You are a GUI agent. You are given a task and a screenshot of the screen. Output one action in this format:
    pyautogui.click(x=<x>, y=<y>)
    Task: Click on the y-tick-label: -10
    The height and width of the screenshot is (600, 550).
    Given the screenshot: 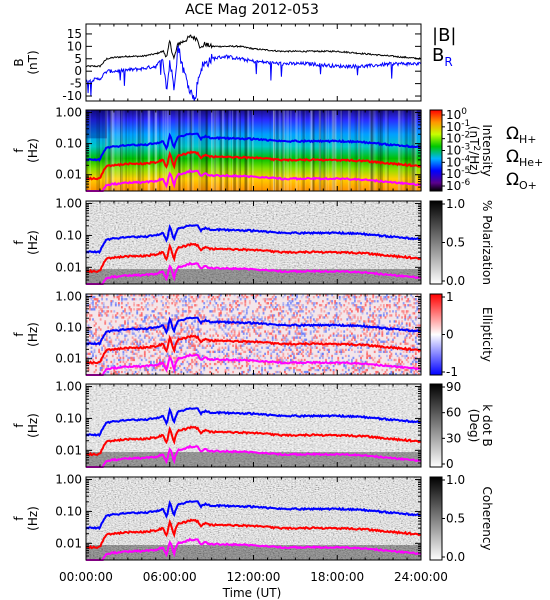 What is the action you would take?
    pyautogui.click(x=72, y=96)
    